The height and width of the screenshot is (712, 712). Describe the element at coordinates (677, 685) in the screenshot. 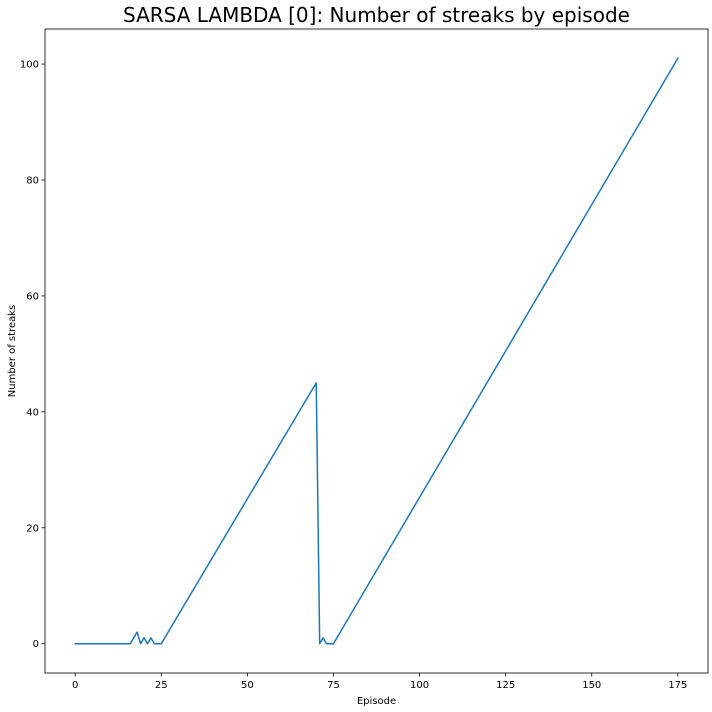

I see `x-tick-label: 175` at that location.